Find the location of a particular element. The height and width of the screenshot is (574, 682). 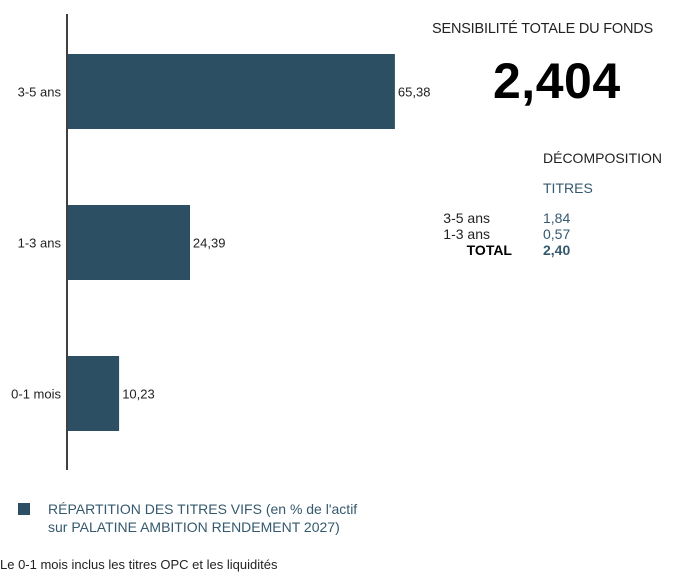

decomposition-row-label: 1-3 ans is located at coordinates (466, 234).